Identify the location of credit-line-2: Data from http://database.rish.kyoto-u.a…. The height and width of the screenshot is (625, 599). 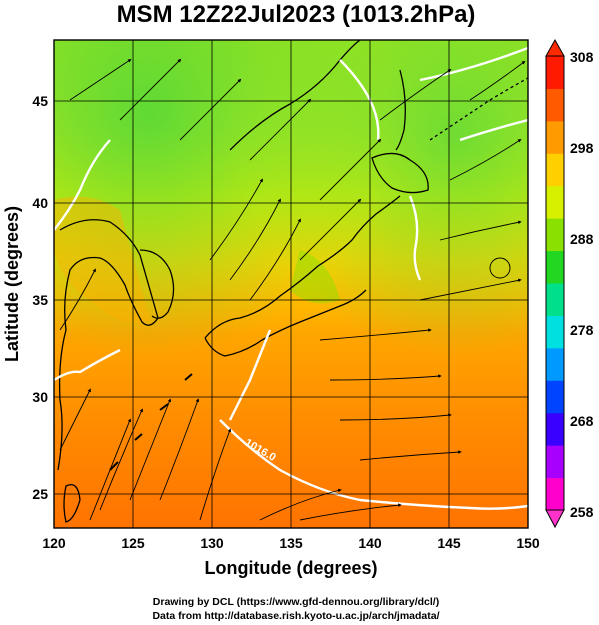
(295, 616).